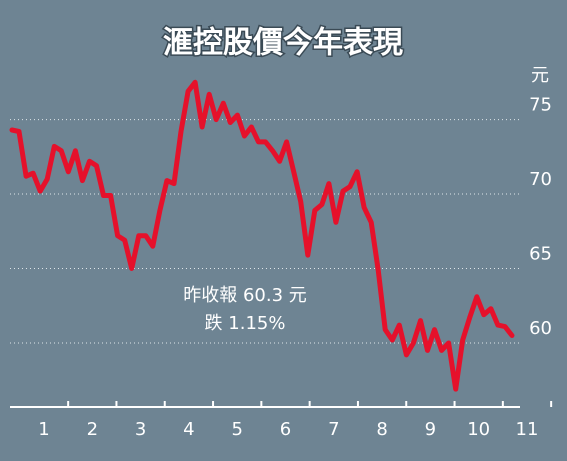  What do you see at coordinates (540, 253) in the screenshot?
I see `y-tick-label: 65` at bounding box center [540, 253].